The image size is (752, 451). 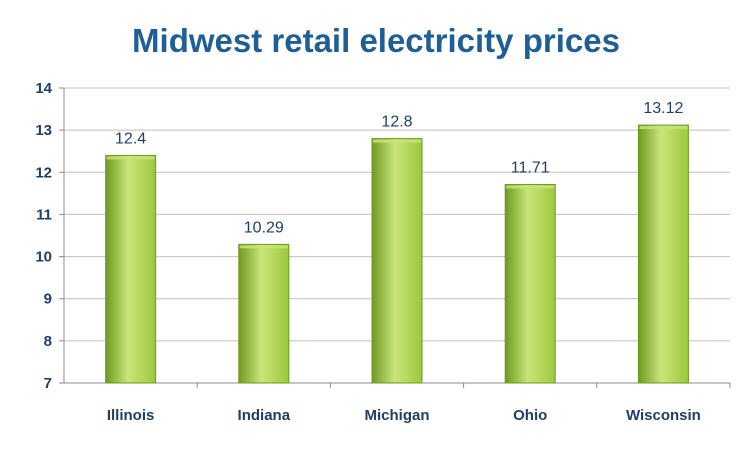 What do you see at coordinates (419, 403) in the screenshot?
I see `x-axis-ticks: Illinois Indiana Michigan Ohio Wisconsin` at bounding box center [419, 403].